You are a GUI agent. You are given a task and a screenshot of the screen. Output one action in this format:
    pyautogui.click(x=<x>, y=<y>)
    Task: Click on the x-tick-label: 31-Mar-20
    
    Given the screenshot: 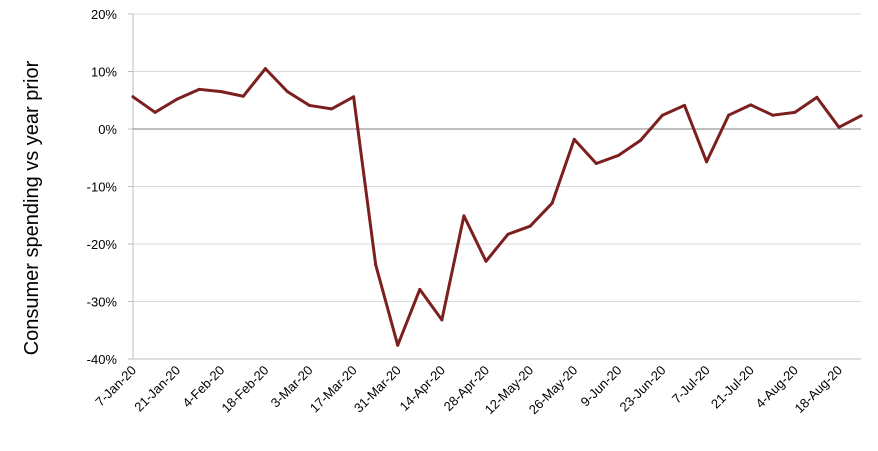 What is the action you would take?
    pyautogui.click(x=377, y=389)
    